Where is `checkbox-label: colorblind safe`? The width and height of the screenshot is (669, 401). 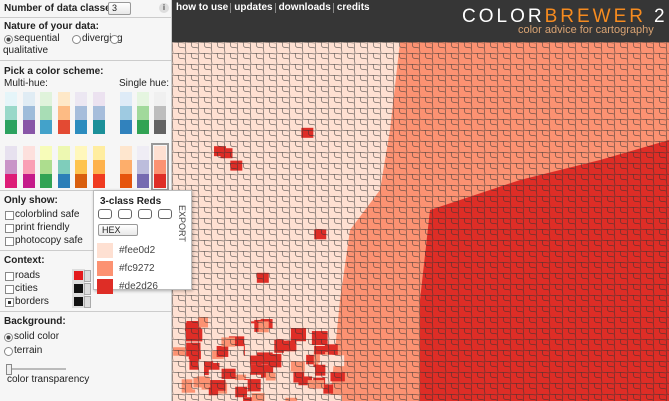
checkbox-label: colorblind safe is located at coordinates (47, 214).